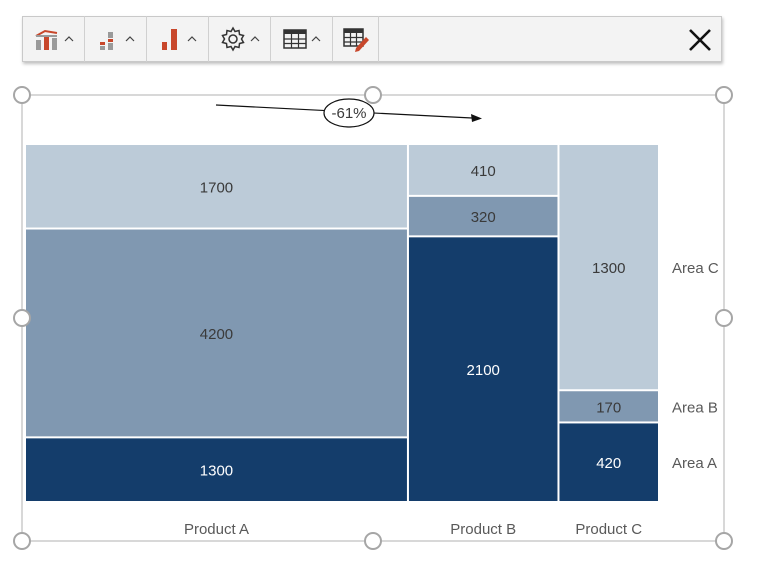 Image resolution: width=763 pixels, height=574 pixels. What do you see at coordinates (695, 407) in the screenshot?
I see `legend-label: Area B` at bounding box center [695, 407].